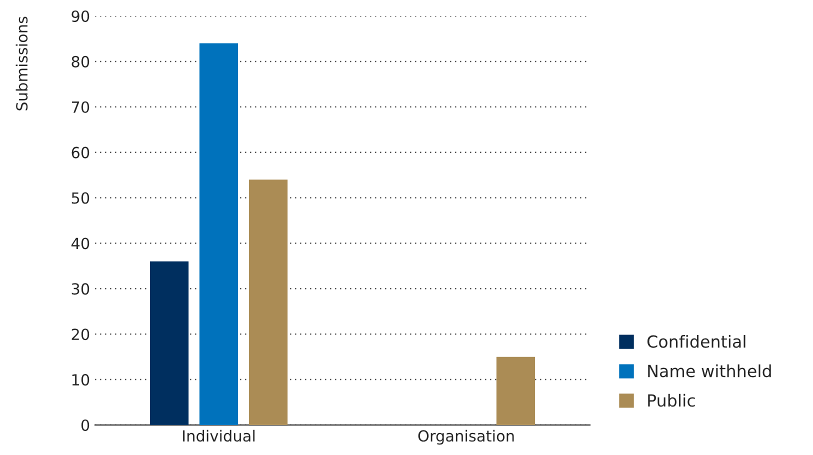  Describe the element at coordinates (81, 152) in the screenshot. I see `y-tick-label: 60` at that location.